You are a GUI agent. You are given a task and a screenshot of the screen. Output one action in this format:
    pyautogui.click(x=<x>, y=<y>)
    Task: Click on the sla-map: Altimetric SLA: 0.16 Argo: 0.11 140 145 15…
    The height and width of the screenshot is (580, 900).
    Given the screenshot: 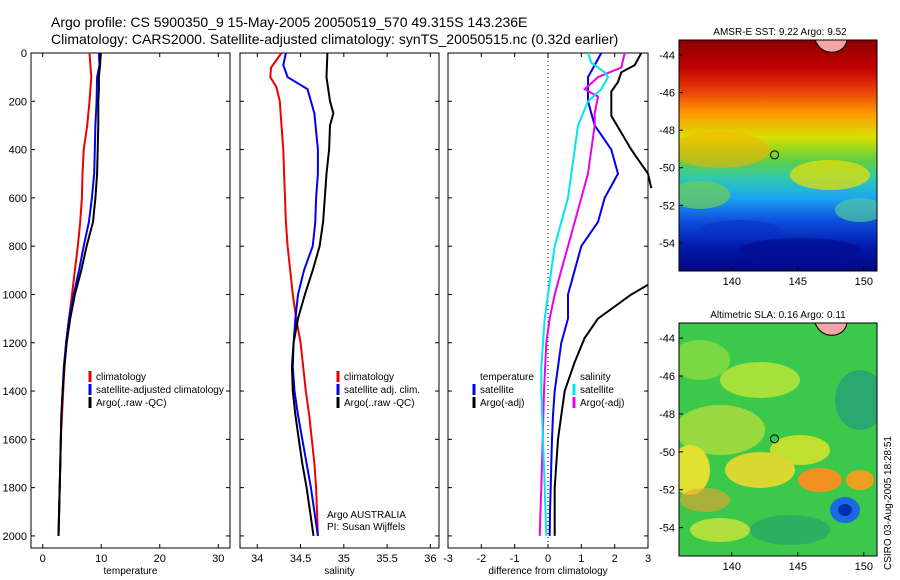 What is the action you would take?
    pyautogui.click(x=768, y=441)
    